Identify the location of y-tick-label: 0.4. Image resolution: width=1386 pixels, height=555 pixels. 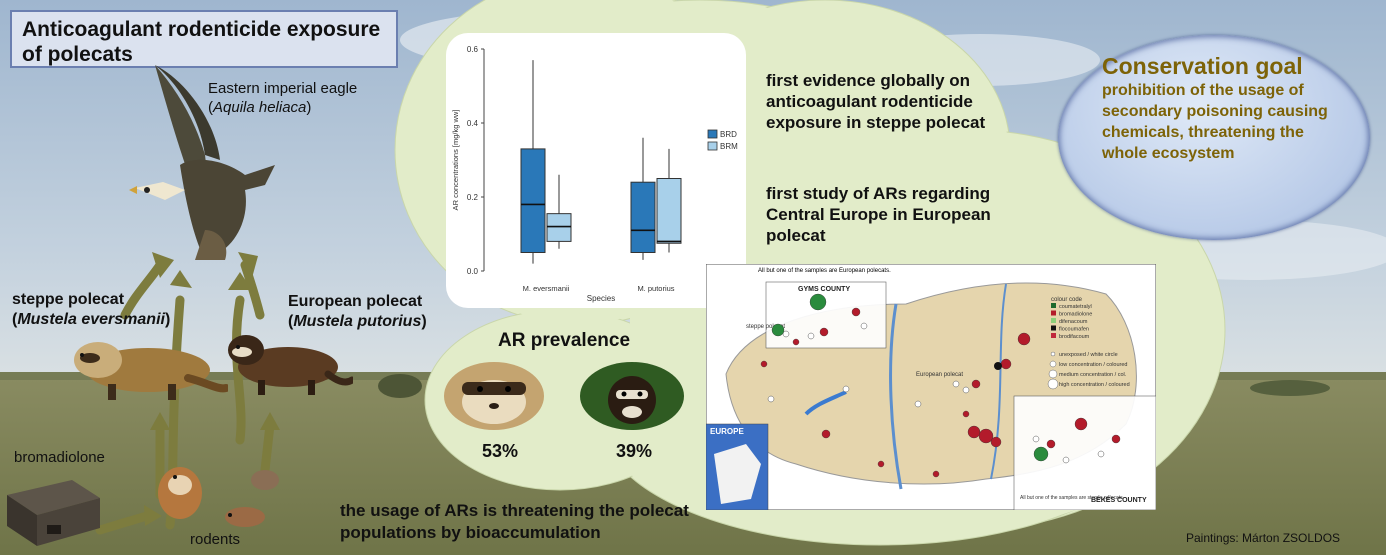
(473, 123).